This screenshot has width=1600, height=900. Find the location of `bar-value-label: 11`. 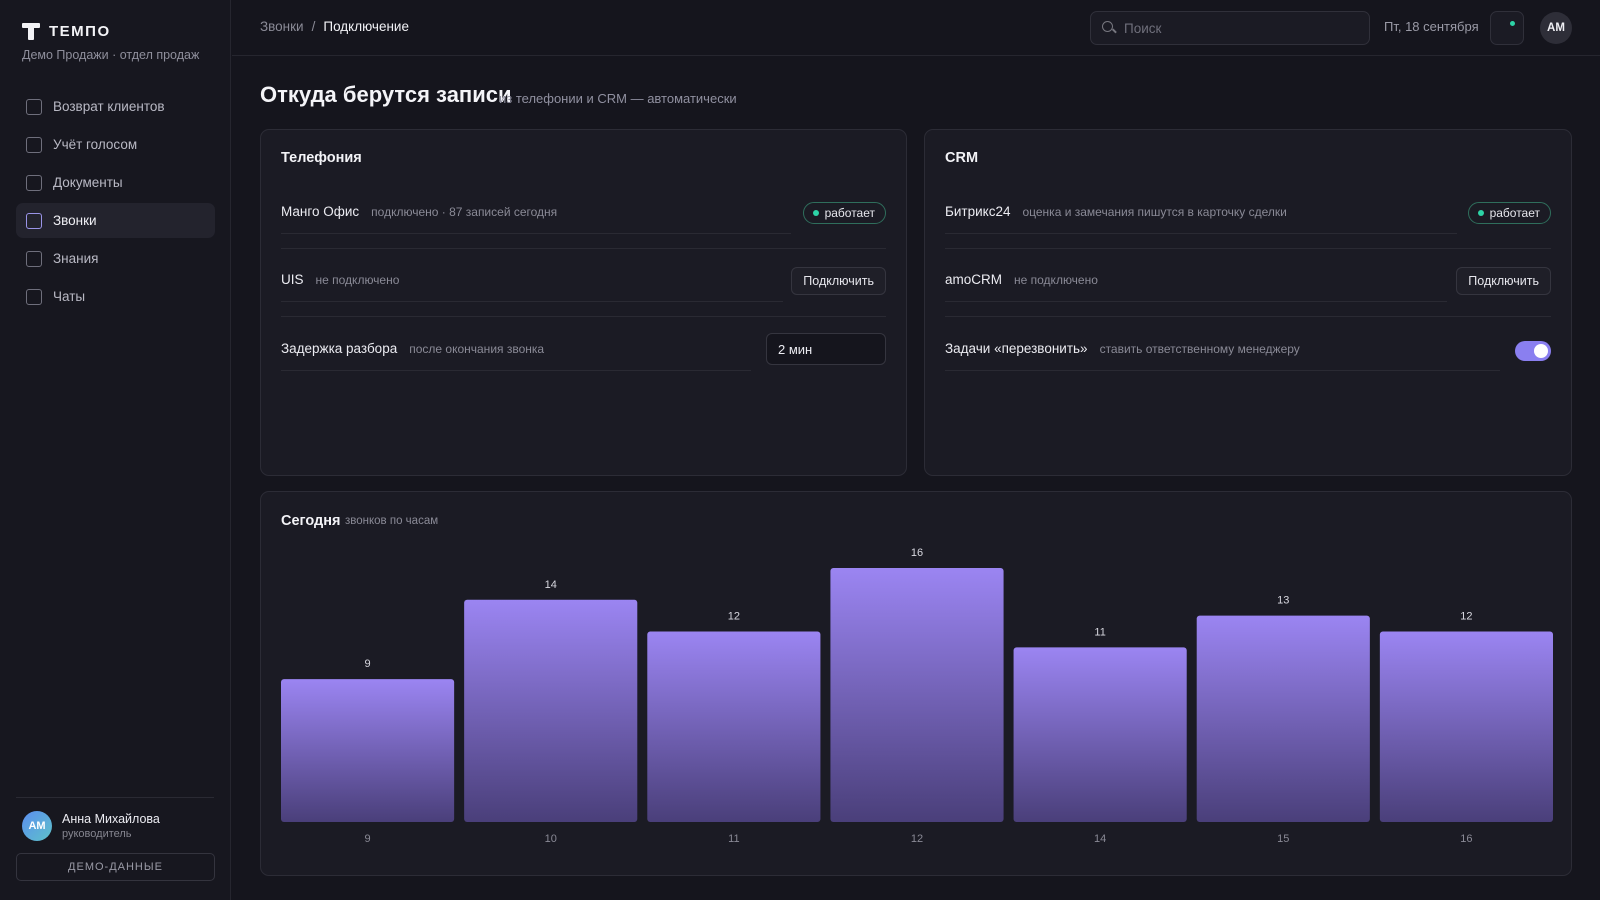

bar-value-label: 11 is located at coordinates (1099, 632).